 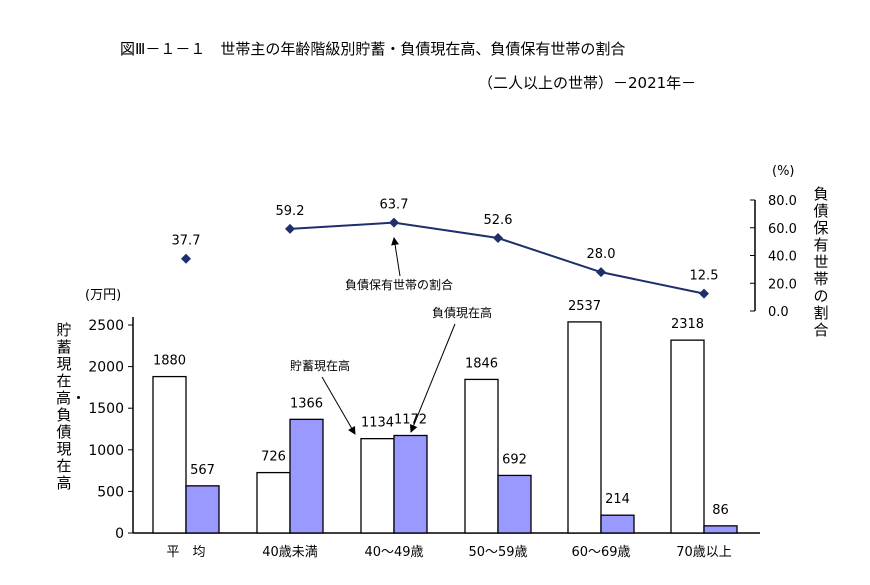 What do you see at coordinates (497, 552) in the screenshot?
I see `category-label: 50～59歳` at bounding box center [497, 552].